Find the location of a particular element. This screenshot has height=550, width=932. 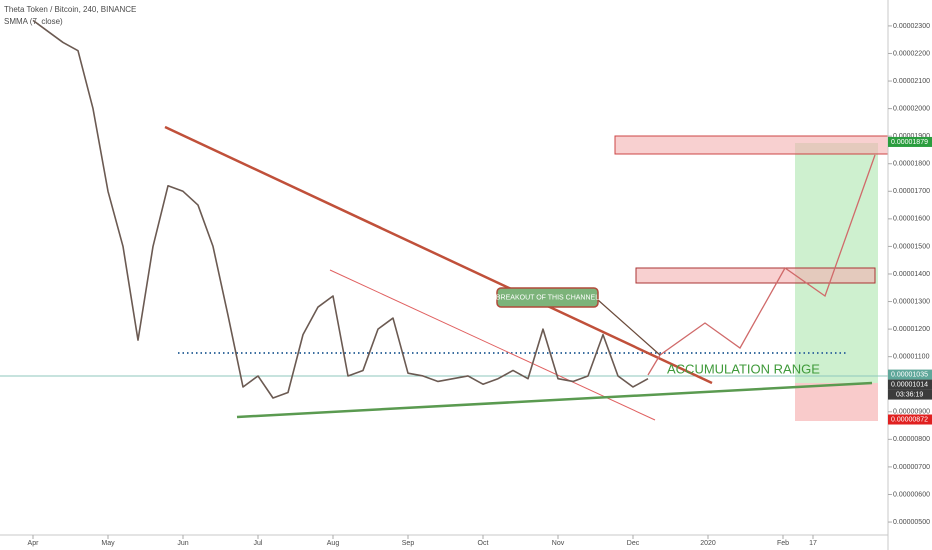

chart-title: Theta Token / Bitcoin, 240, BINANCE is located at coordinates (70, 9).